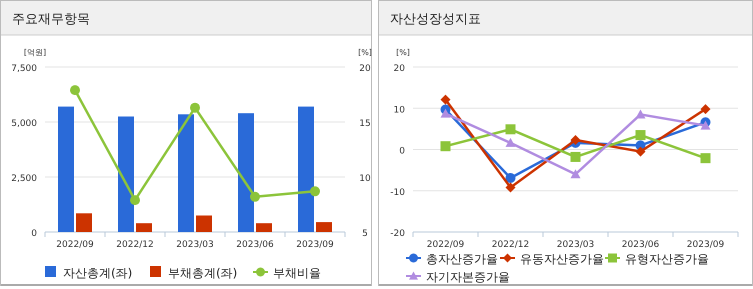  What do you see at coordinates (365, 69) in the screenshot?
I see `y2-tick-label: 20` at bounding box center [365, 69].